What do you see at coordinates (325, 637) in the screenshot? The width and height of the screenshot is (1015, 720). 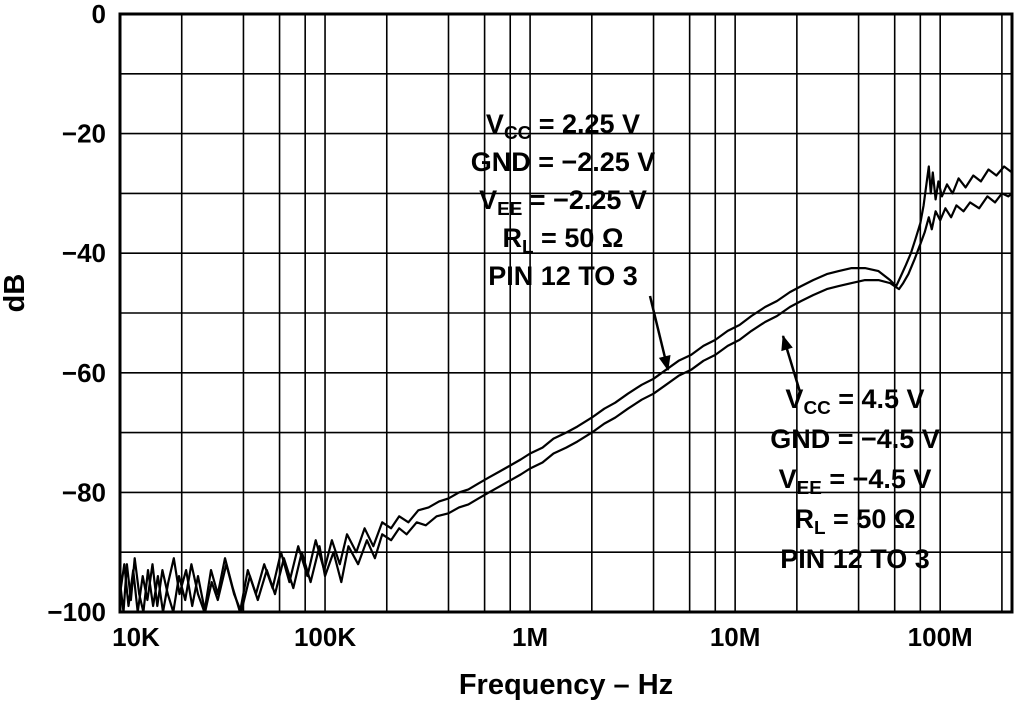 I see `svg-text: 100K` at bounding box center [325, 637].